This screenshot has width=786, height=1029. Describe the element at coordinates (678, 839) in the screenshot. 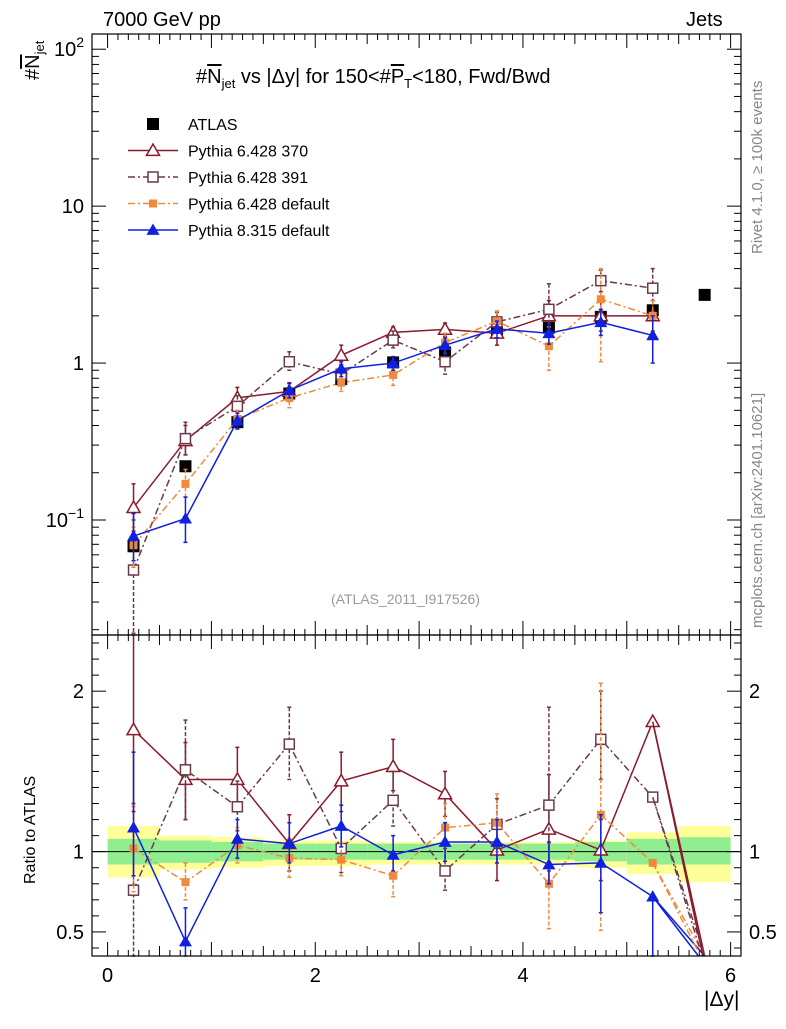

I see `ratio-dropoff-p370` at that location.